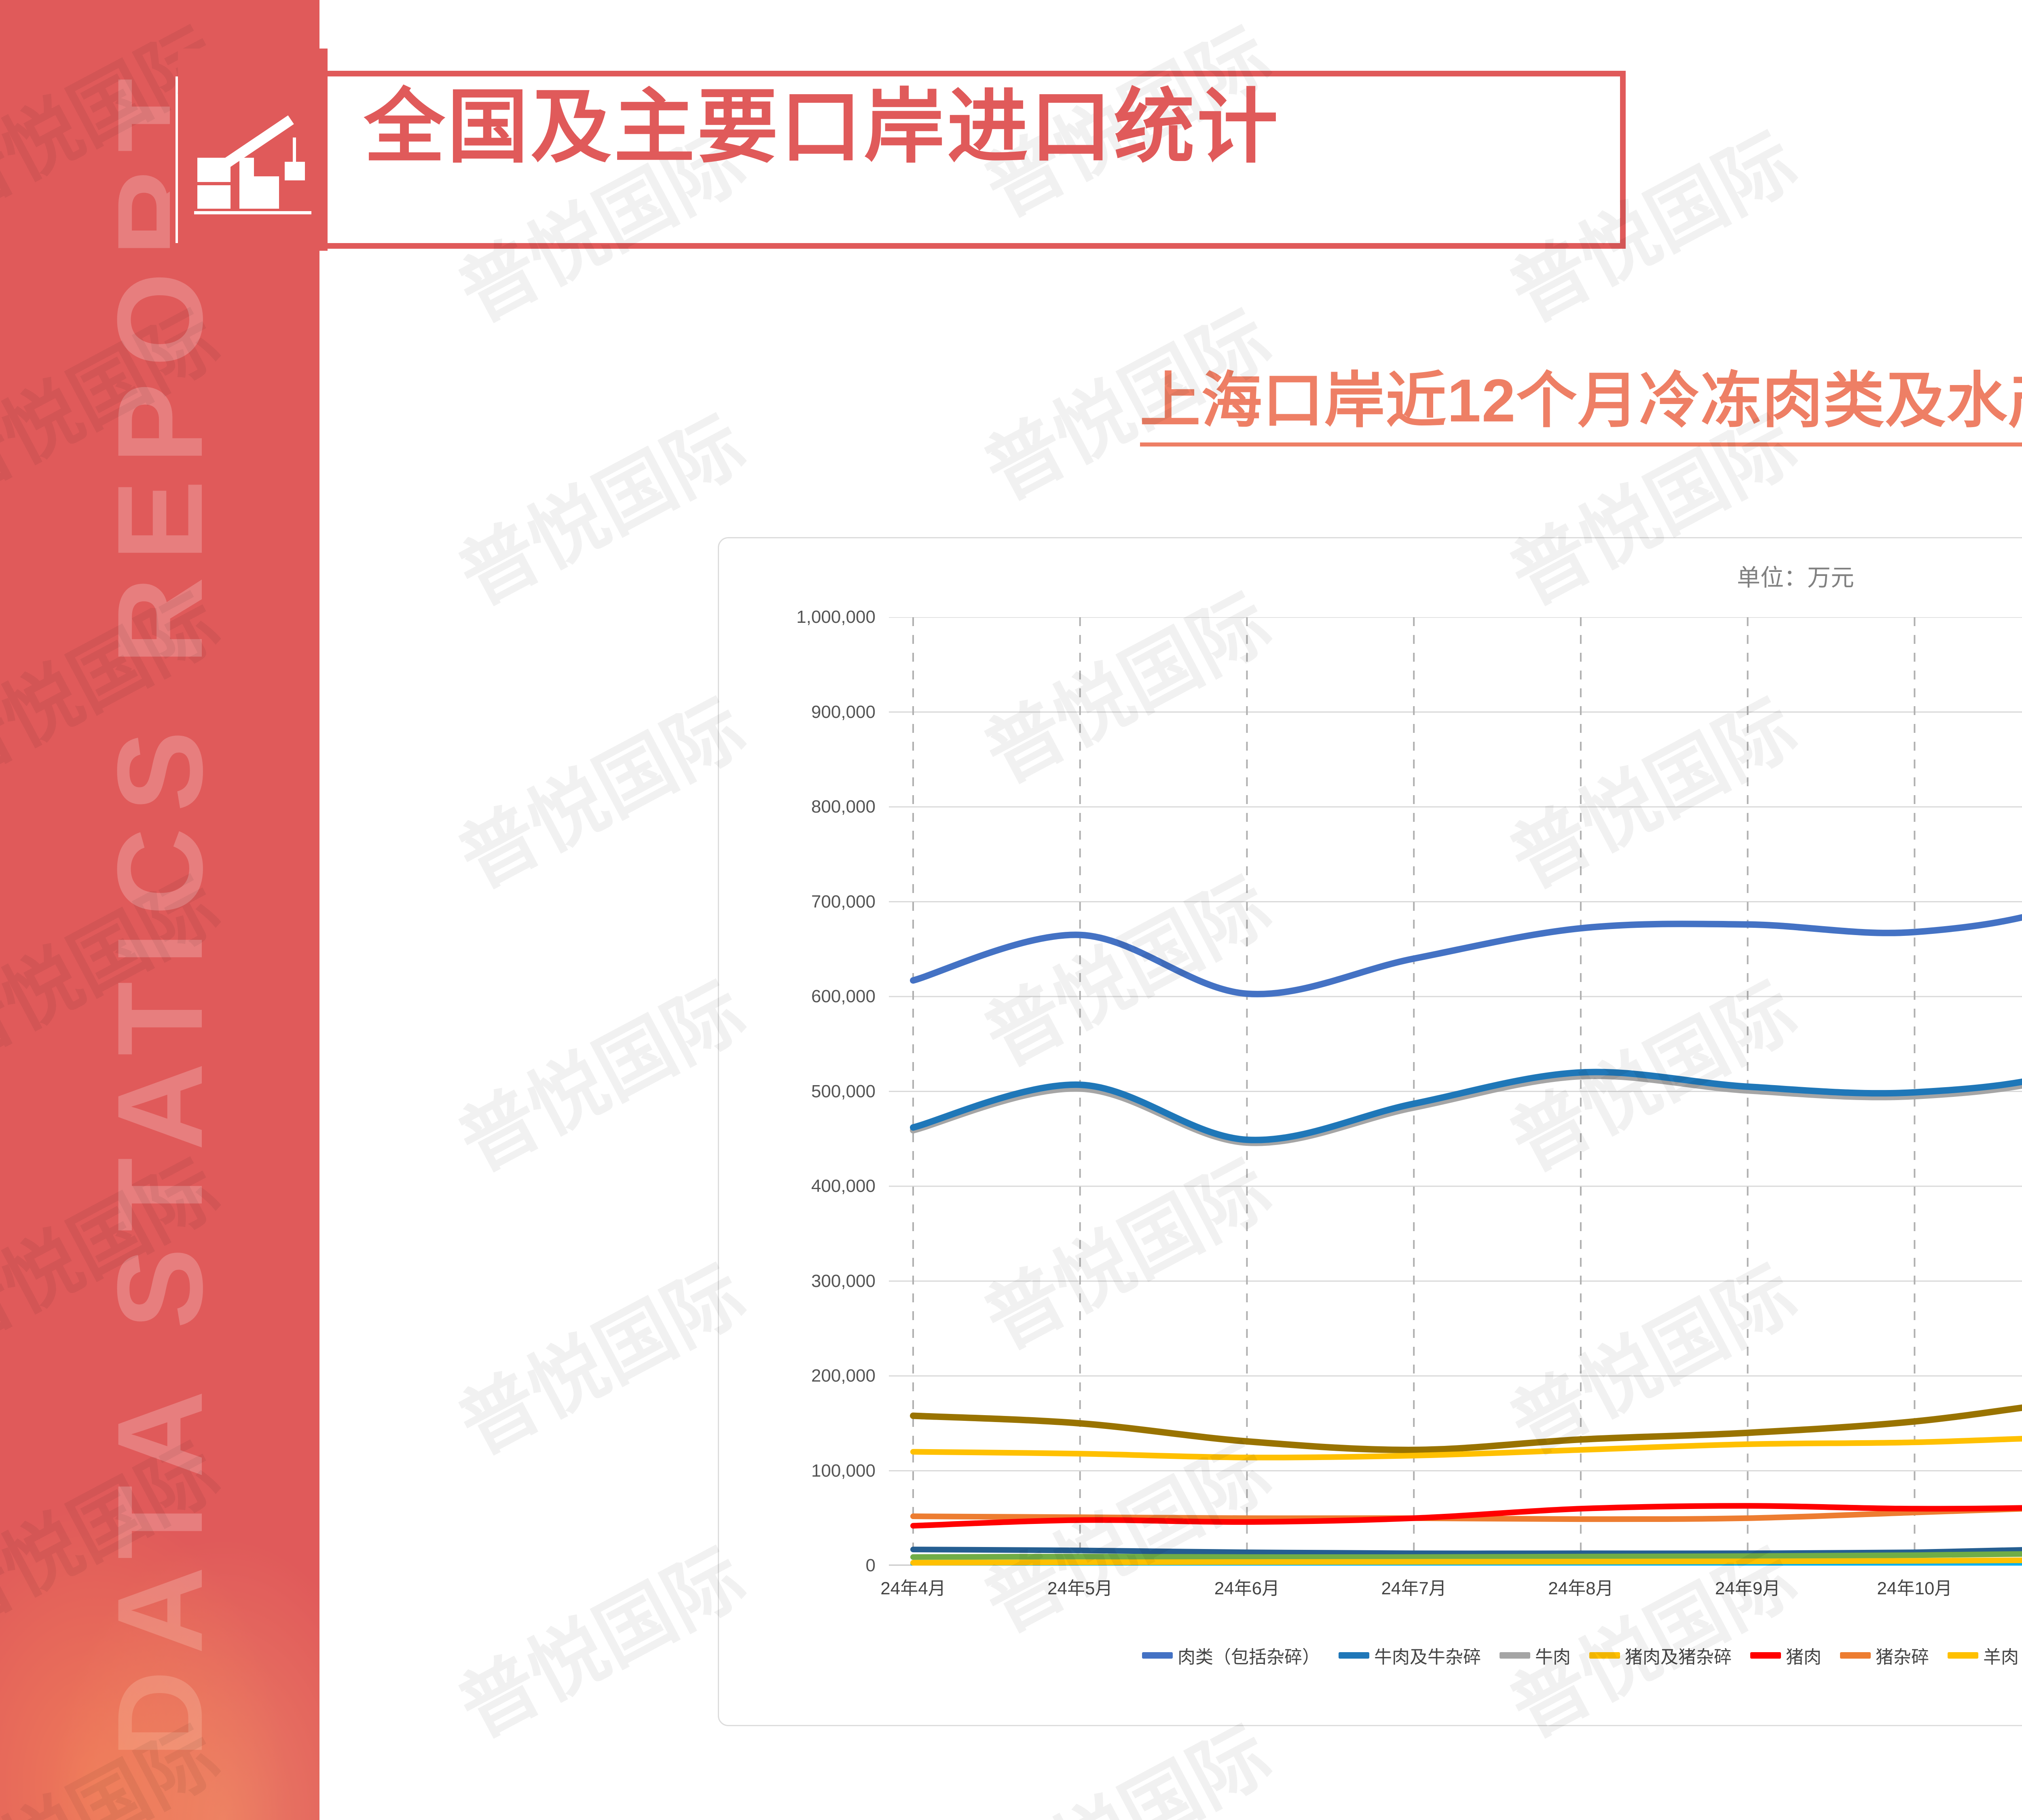  What do you see at coordinates (1080, 1588) in the screenshot?
I see `x-axis-tick-label: 24年5月` at bounding box center [1080, 1588].